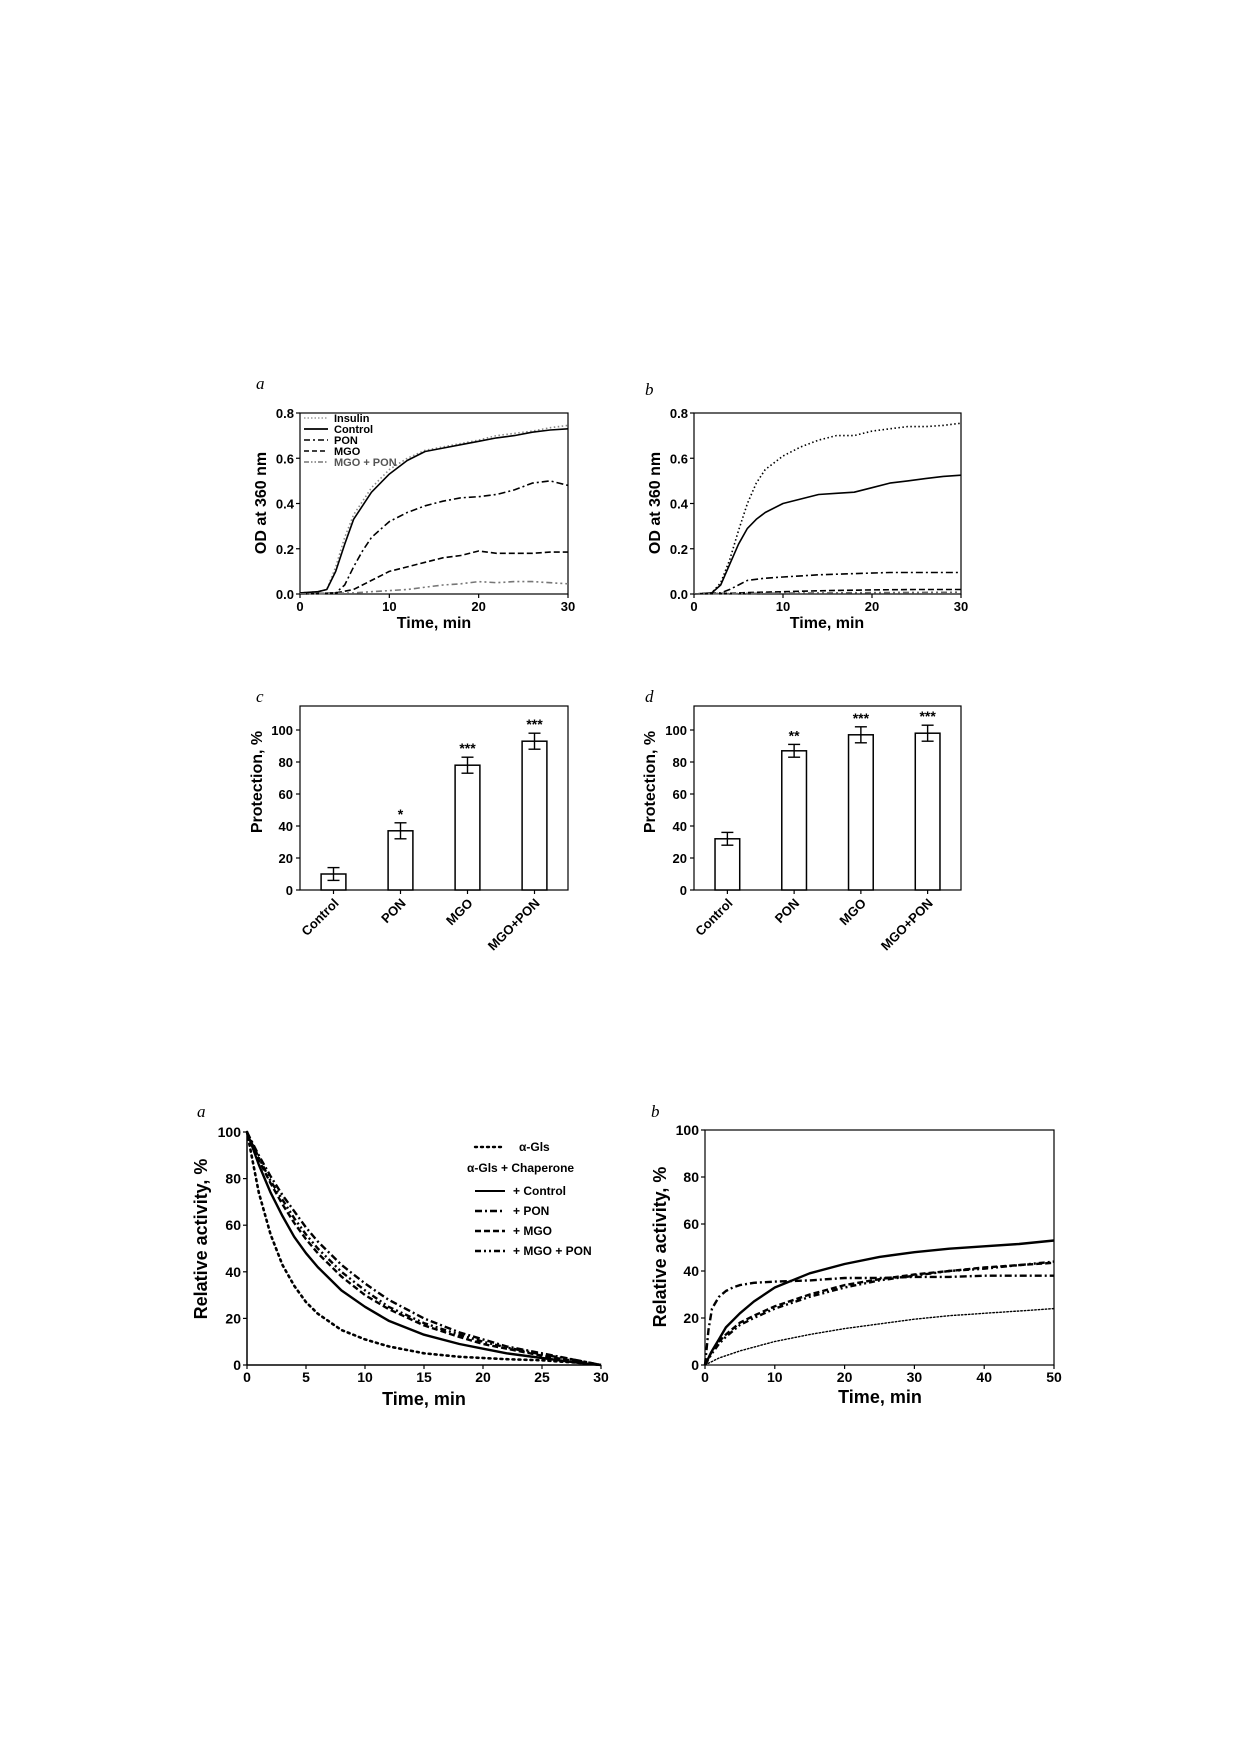  What do you see at coordinates (984, 1377) in the screenshot?
I see `x-tick-label: 40` at bounding box center [984, 1377].